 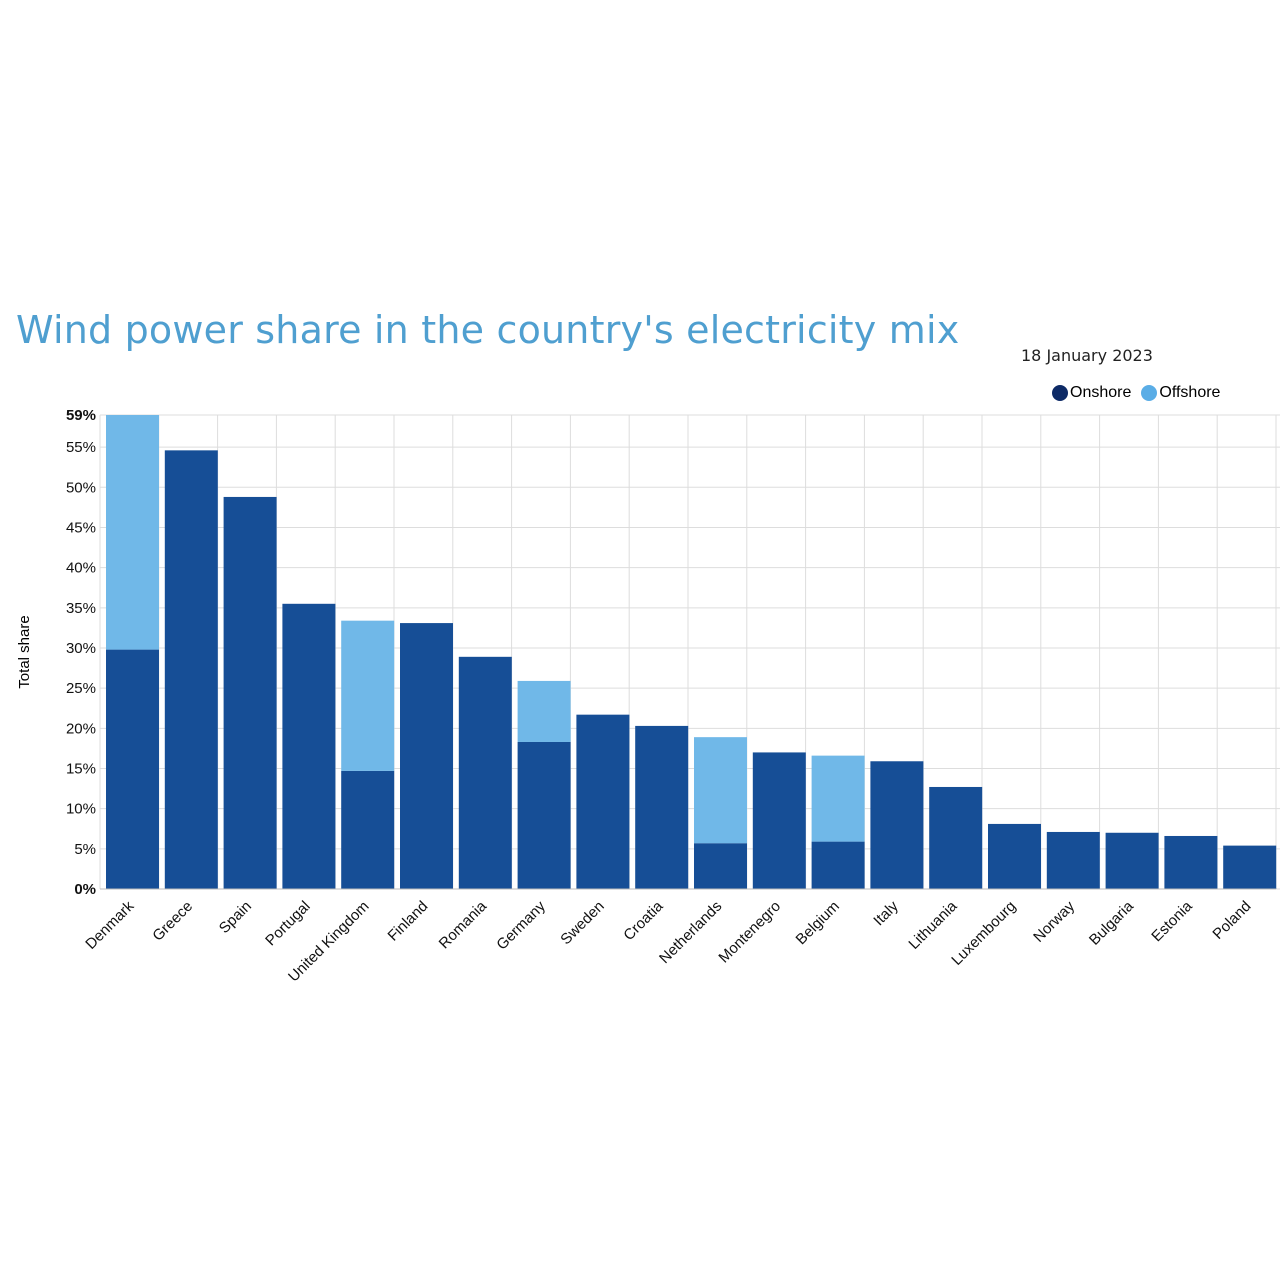 I want to click on legend-swatch-offshore, so click(x=1149, y=393).